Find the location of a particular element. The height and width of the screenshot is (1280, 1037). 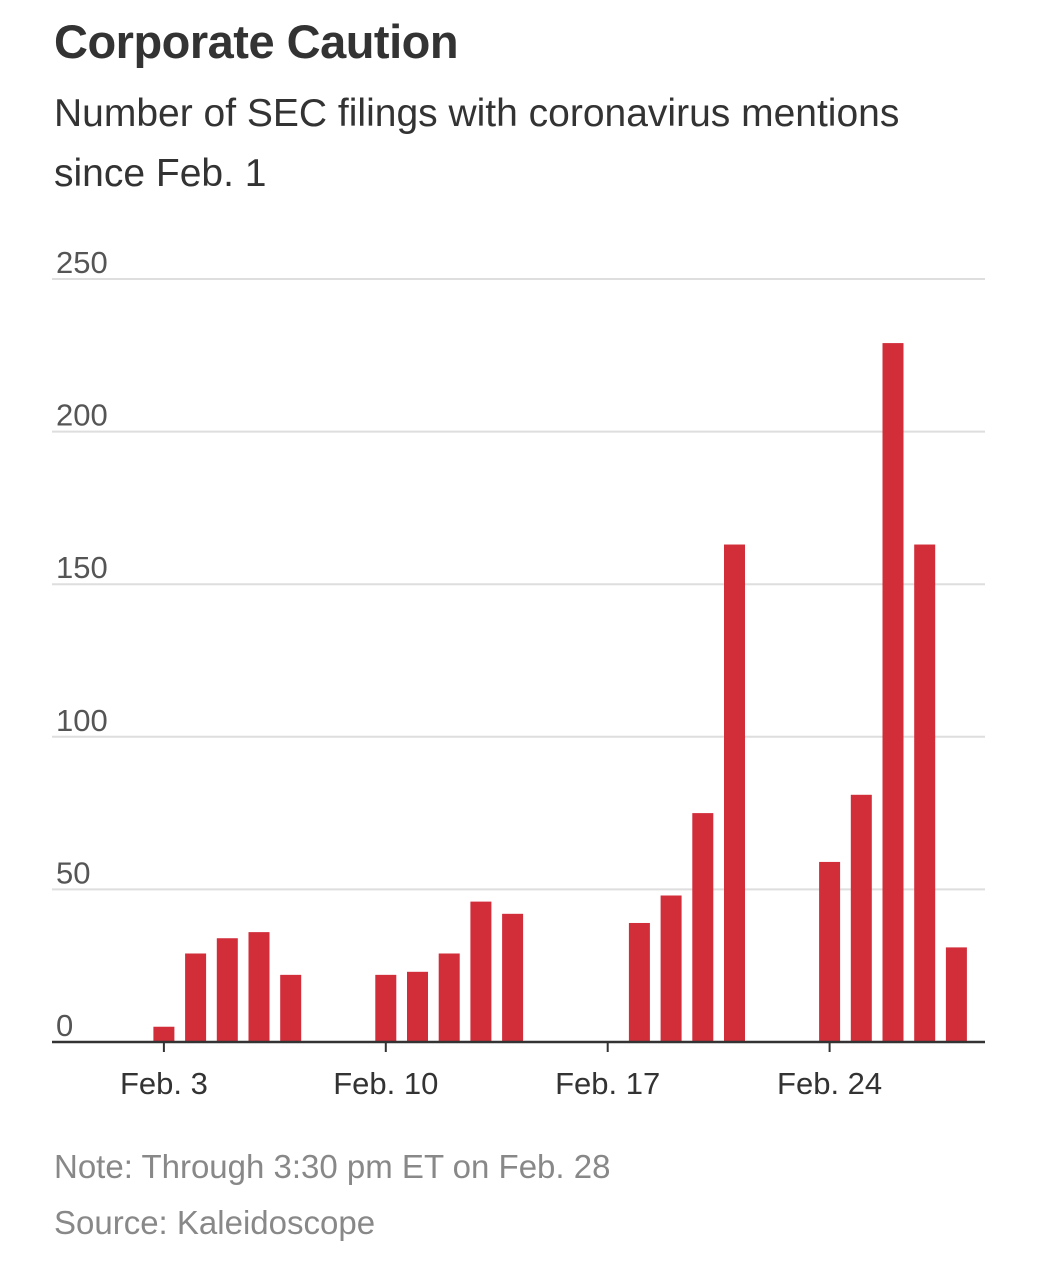

x-tick-label-feb-24: Feb. 24 is located at coordinates (829, 1083).